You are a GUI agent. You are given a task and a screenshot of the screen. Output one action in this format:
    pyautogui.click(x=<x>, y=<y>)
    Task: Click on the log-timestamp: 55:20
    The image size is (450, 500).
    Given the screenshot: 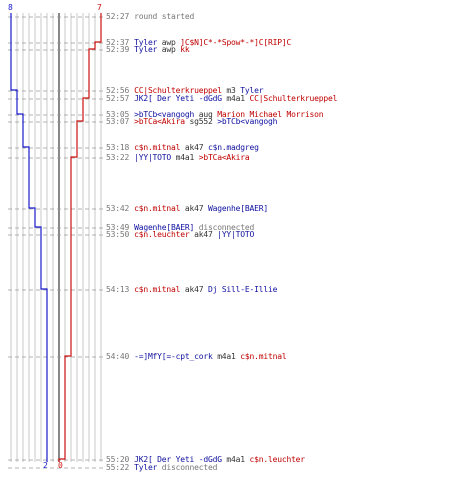 What is the action you would take?
    pyautogui.click(x=118, y=459)
    